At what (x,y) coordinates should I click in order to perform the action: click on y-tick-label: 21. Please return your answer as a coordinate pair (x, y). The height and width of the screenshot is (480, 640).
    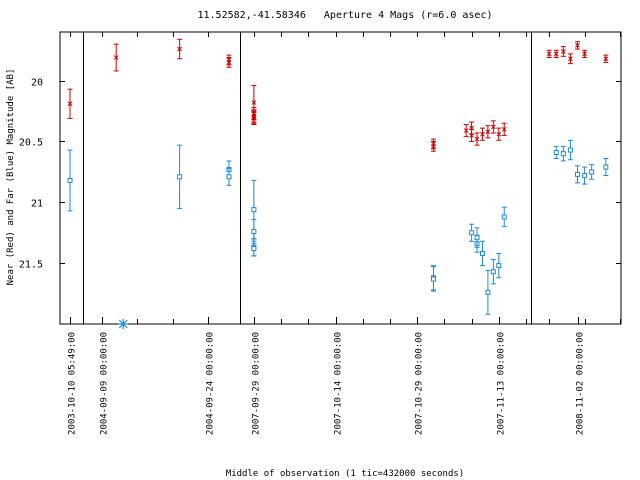
    Looking at the image, I should click on (37, 204).